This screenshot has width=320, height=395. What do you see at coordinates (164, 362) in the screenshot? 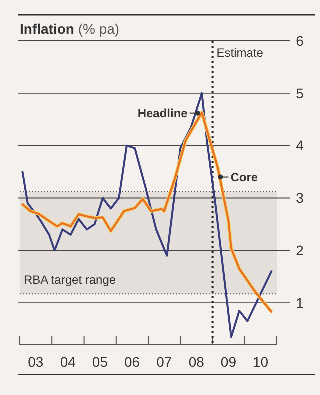
I see `x-tick-label: 07` at bounding box center [164, 362].